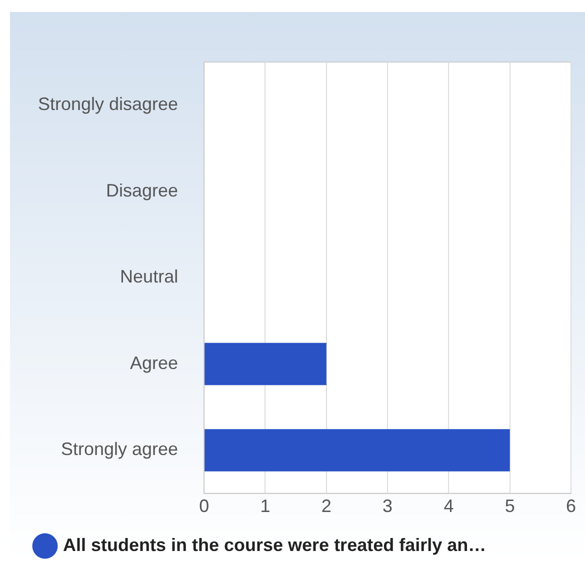  I want to click on y-tick-label: Neutral, so click(149, 276).